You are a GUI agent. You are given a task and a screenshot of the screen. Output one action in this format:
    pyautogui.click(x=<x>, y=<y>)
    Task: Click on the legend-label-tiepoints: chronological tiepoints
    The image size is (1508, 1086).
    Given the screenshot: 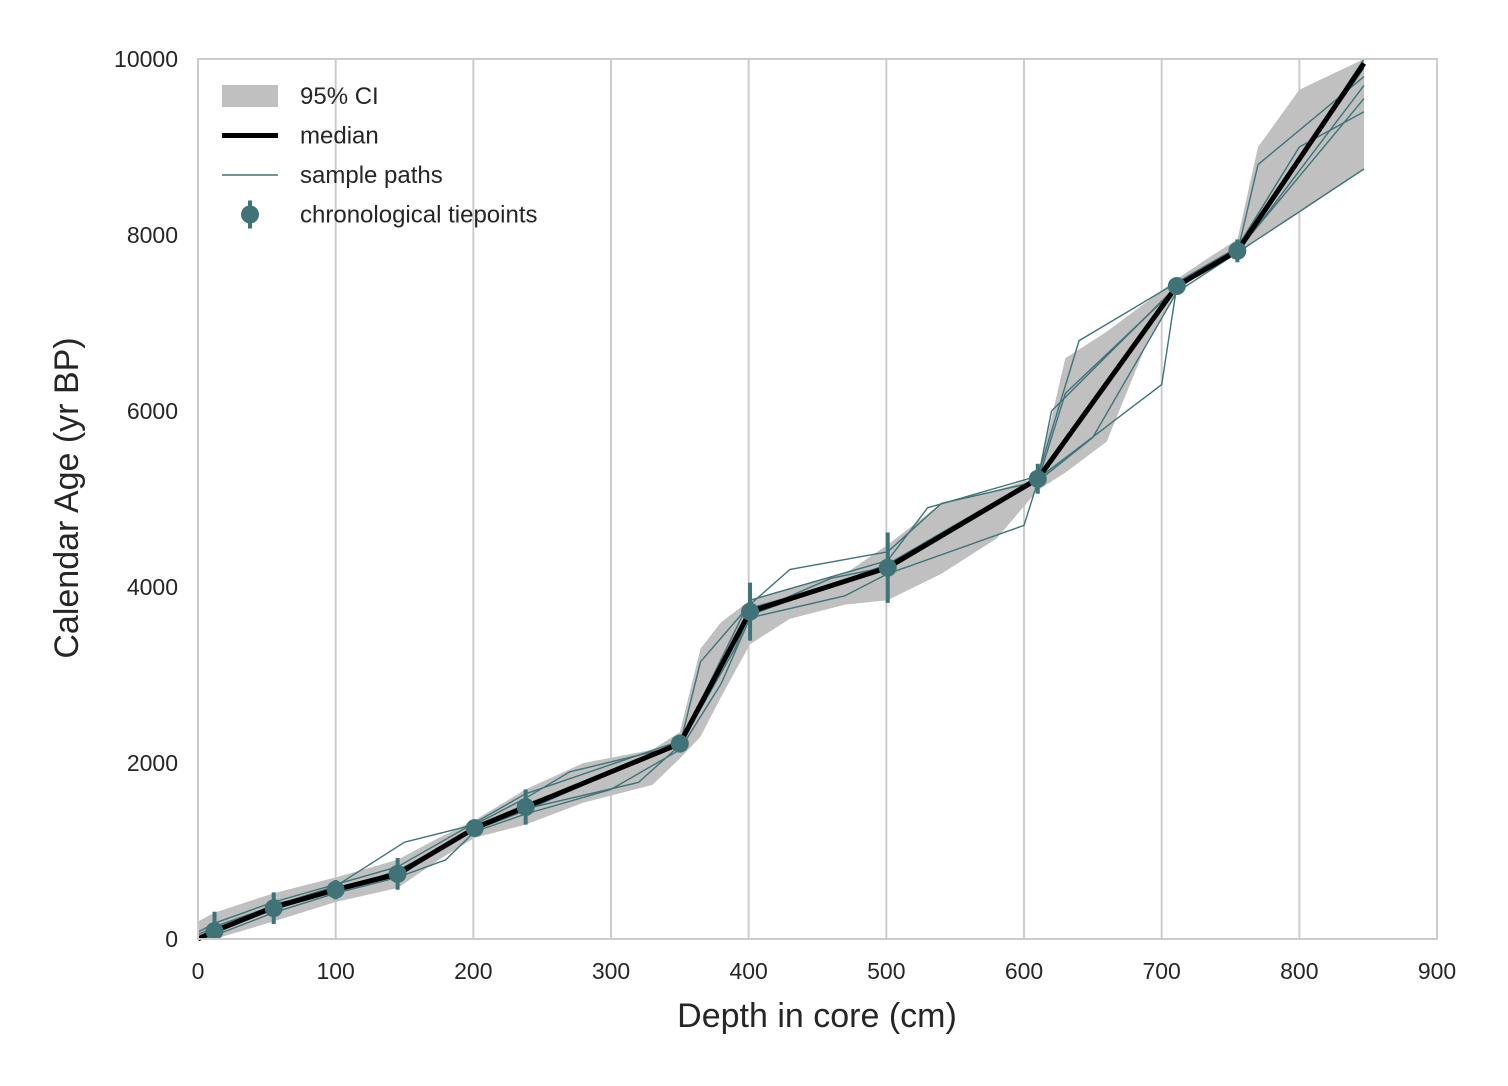 What is the action you would take?
    pyautogui.click(x=418, y=215)
    